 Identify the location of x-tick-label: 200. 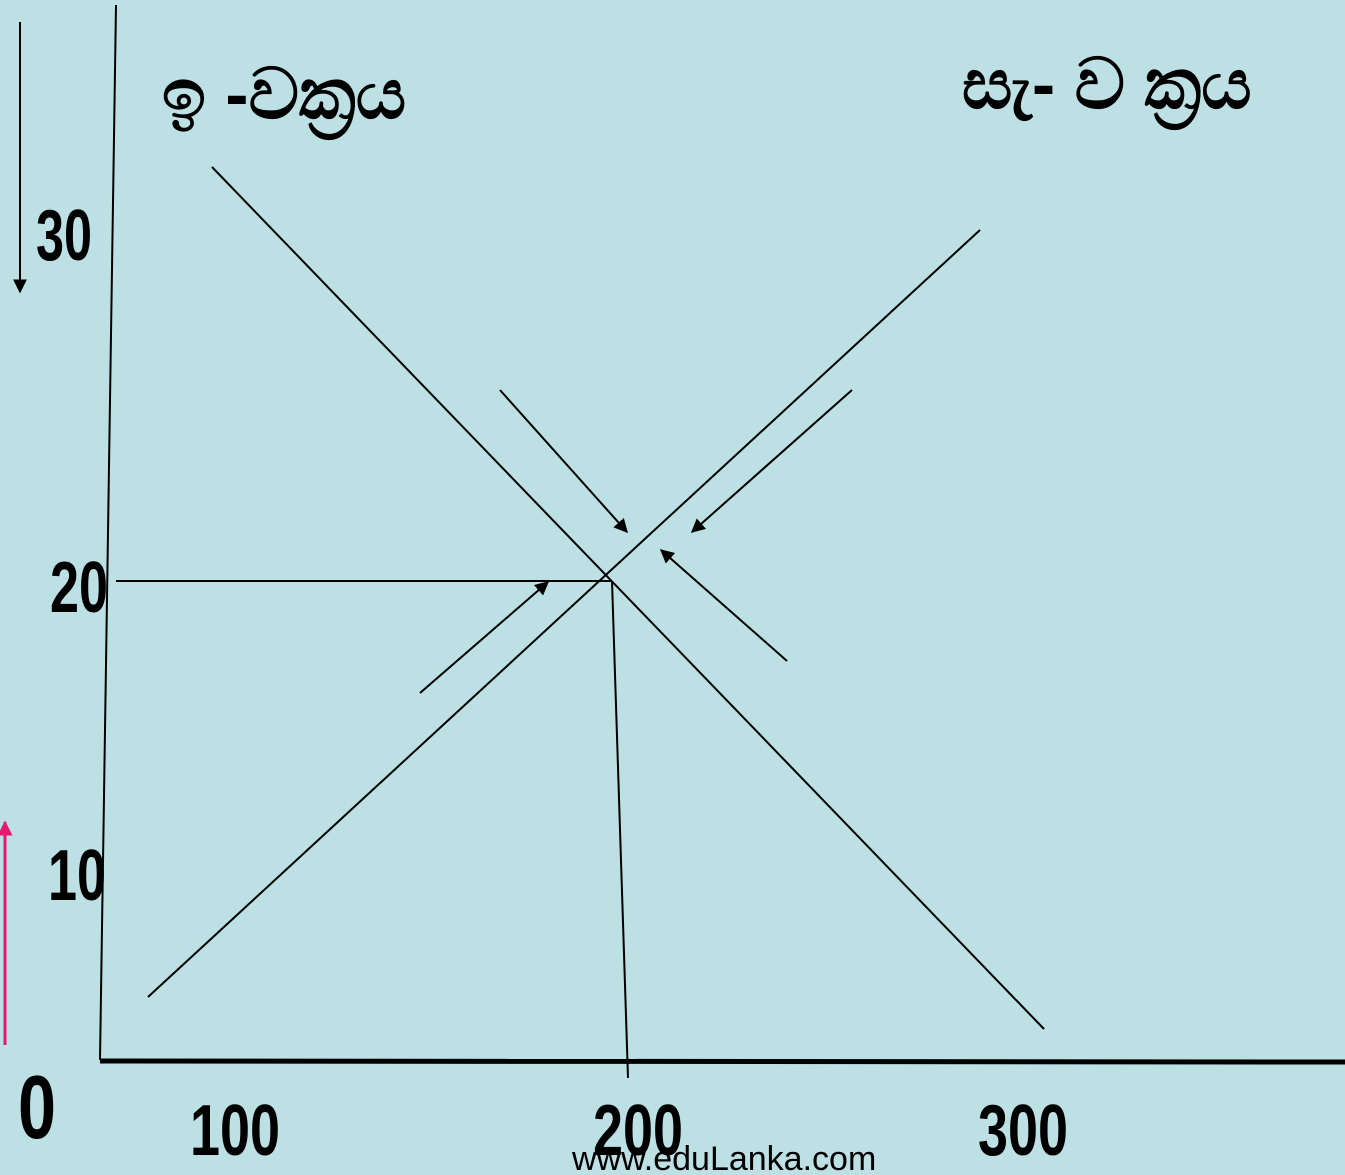
(638, 1131).